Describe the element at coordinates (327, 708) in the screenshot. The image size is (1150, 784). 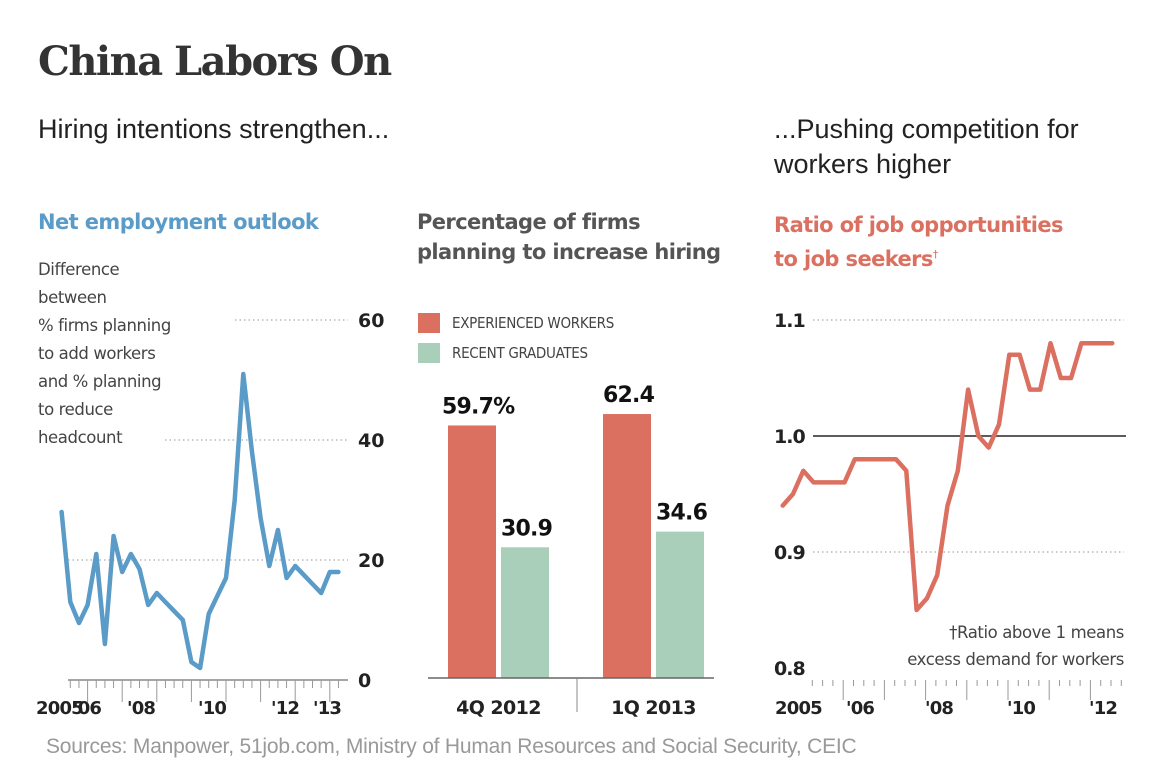
I see `chart1-xtick-label: '13` at that location.